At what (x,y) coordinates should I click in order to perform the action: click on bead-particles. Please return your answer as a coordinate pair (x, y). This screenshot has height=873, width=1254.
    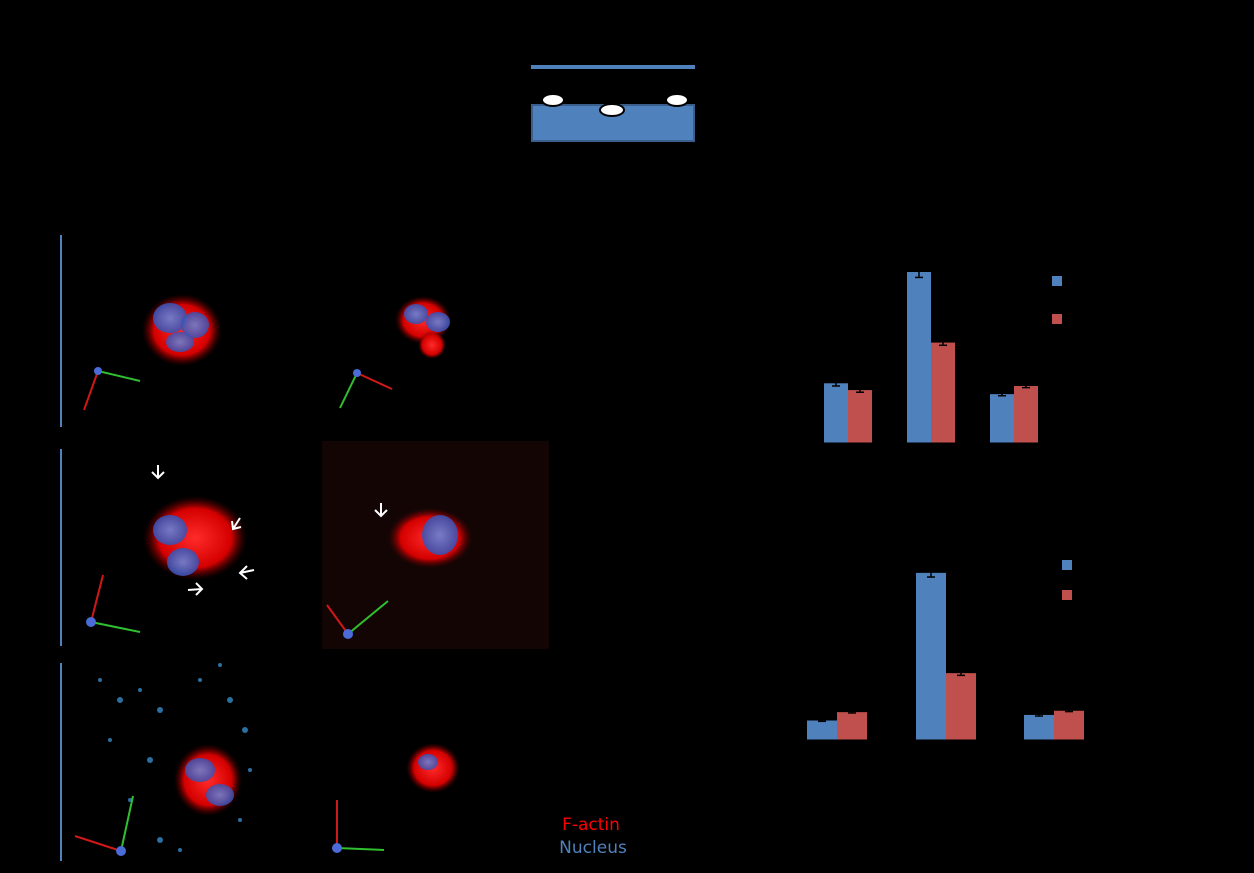
    Looking at the image, I should click on (175, 757).